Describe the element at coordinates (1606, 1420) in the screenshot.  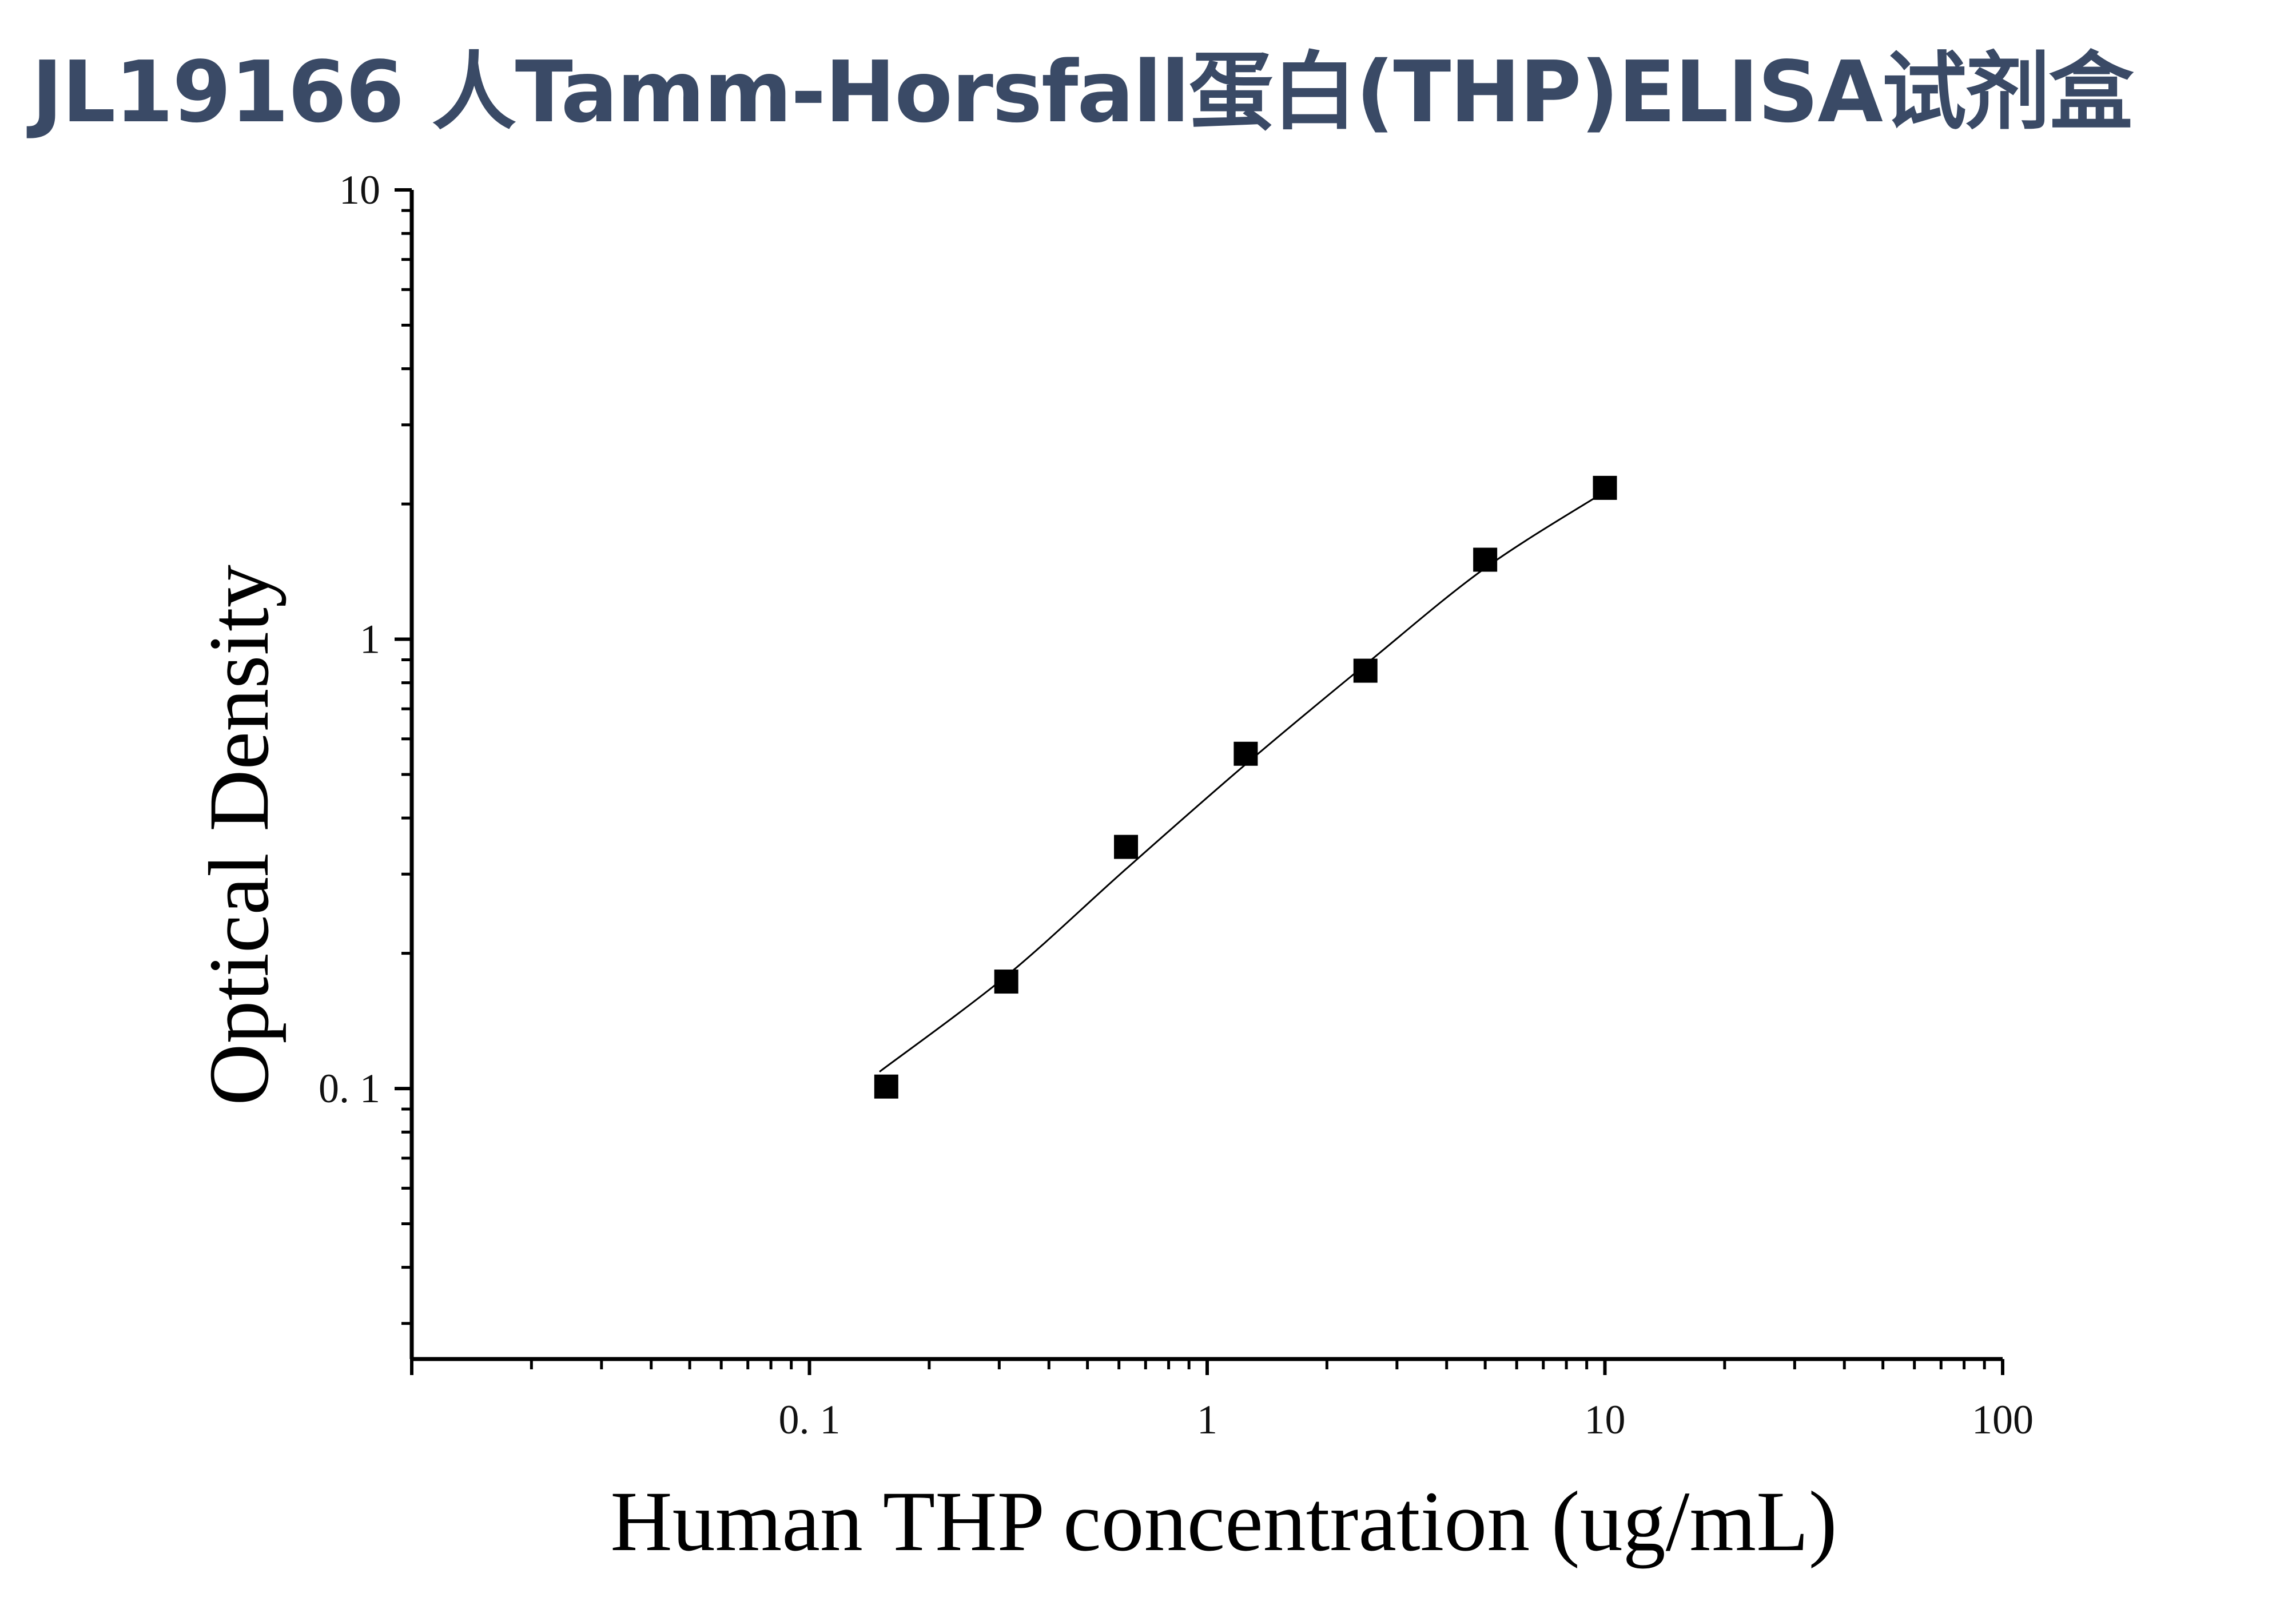
I see `x-tick-label: 10` at that location.